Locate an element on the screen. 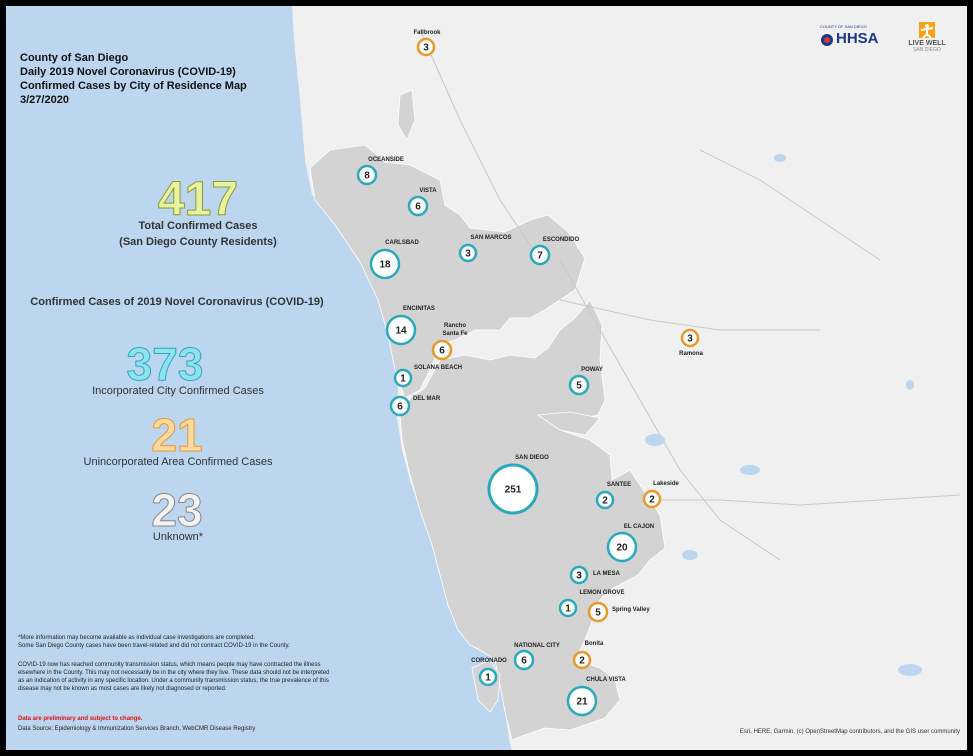  marker-count-el-cajon: 20 is located at coordinates (622, 548).